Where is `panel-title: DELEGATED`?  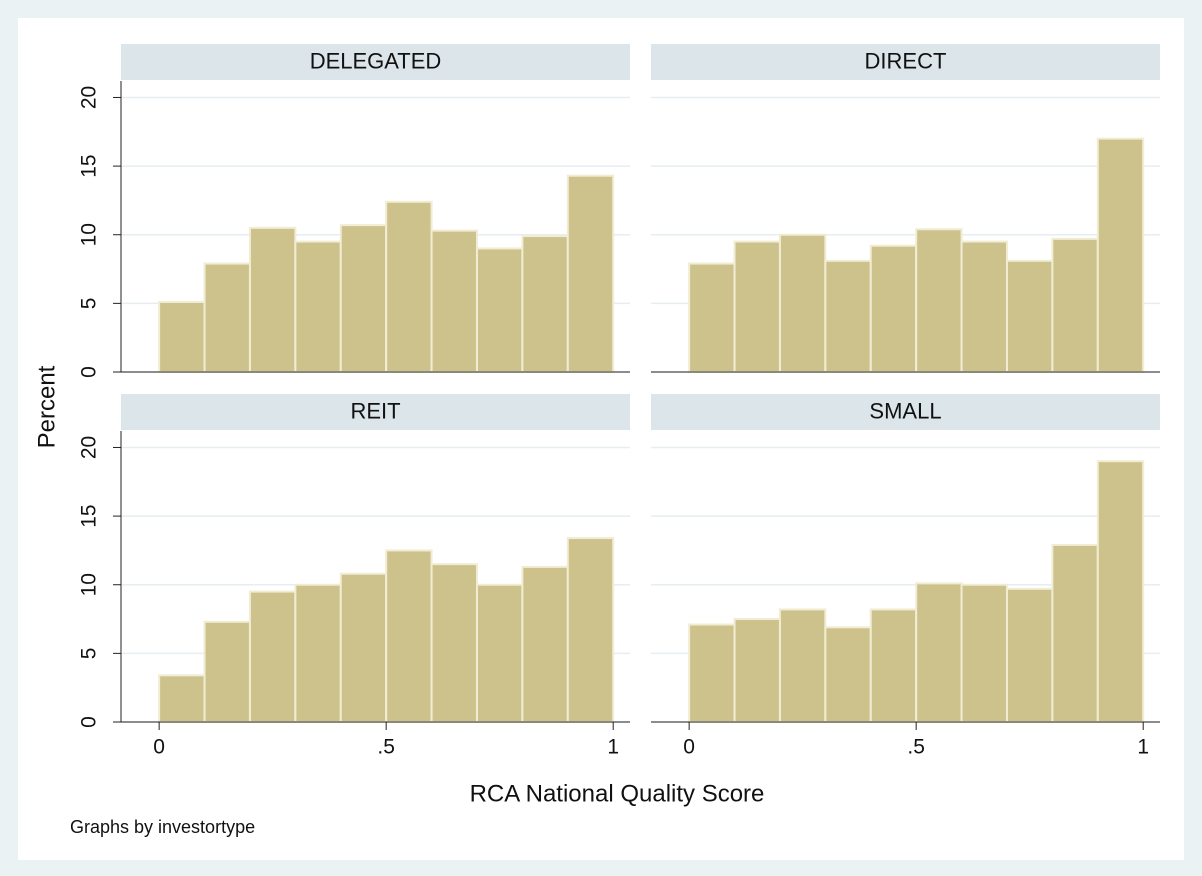
panel-title: DELEGATED is located at coordinates (376, 60).